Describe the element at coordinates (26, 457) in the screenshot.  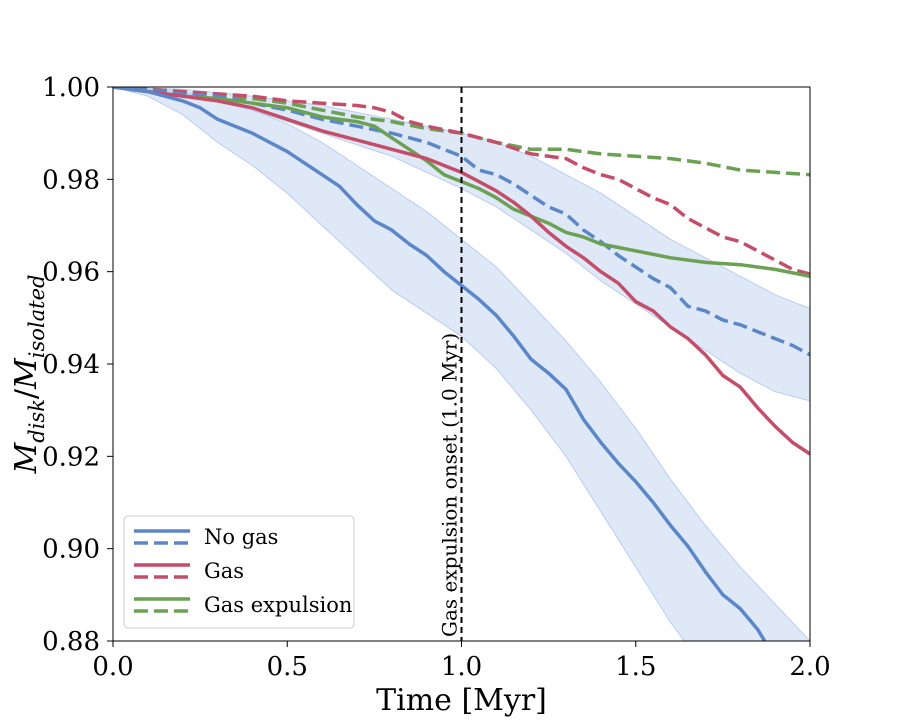
I see `y-label-m1: M` at that location.